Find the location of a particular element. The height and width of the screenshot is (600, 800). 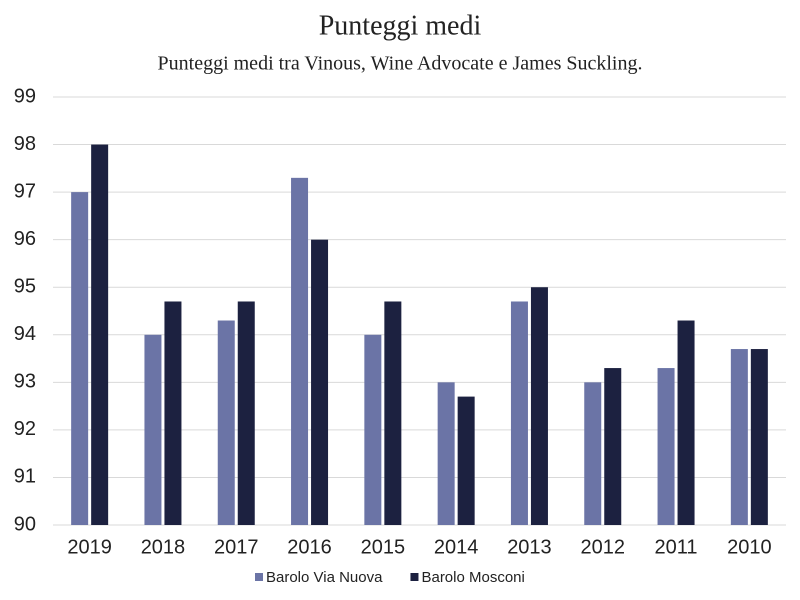

x-tick-label: 2010 is located at coordinates (749, 547).